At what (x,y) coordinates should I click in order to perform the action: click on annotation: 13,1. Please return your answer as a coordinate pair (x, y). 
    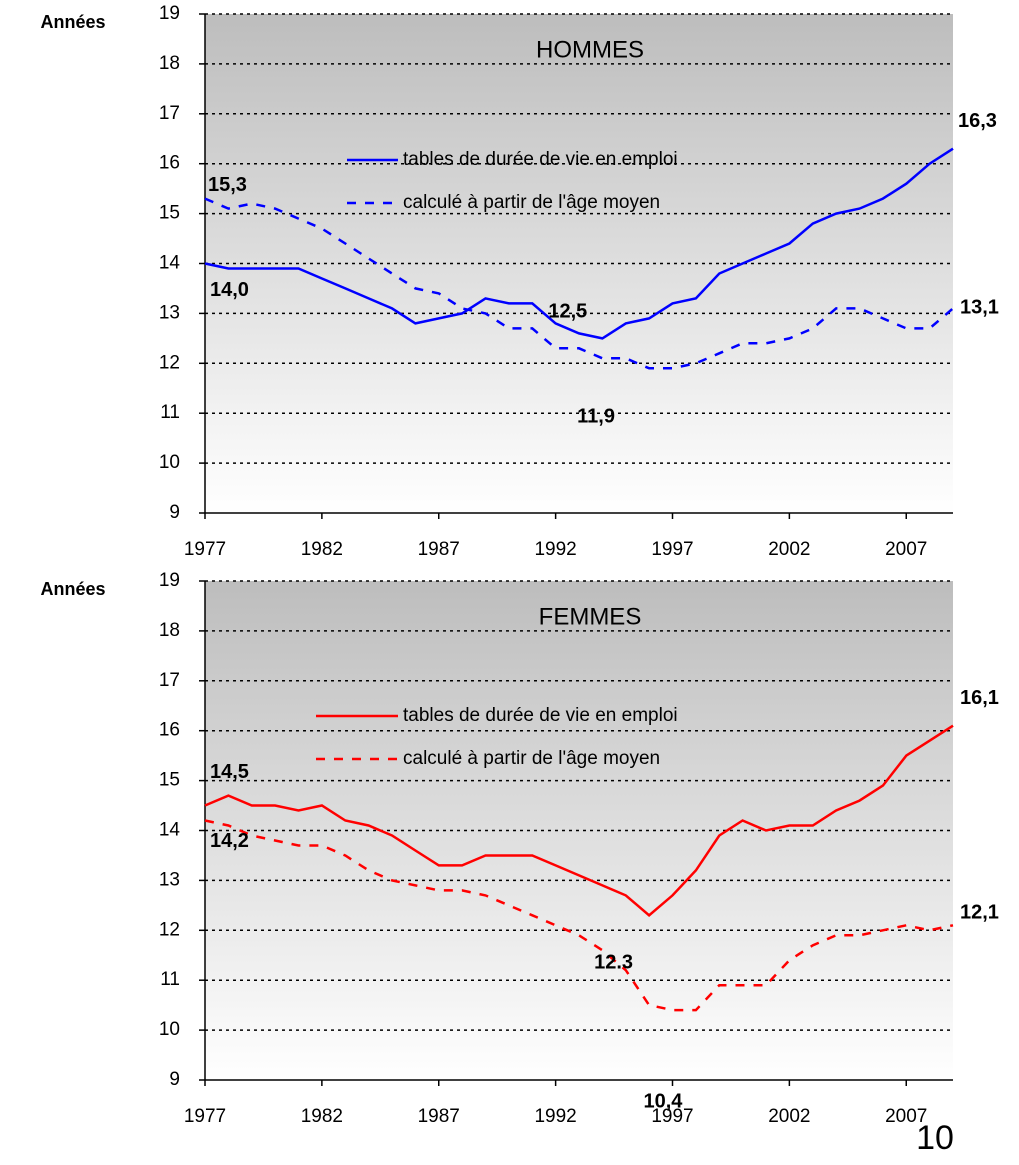
    Looking at the image, I should click on (979, 308).